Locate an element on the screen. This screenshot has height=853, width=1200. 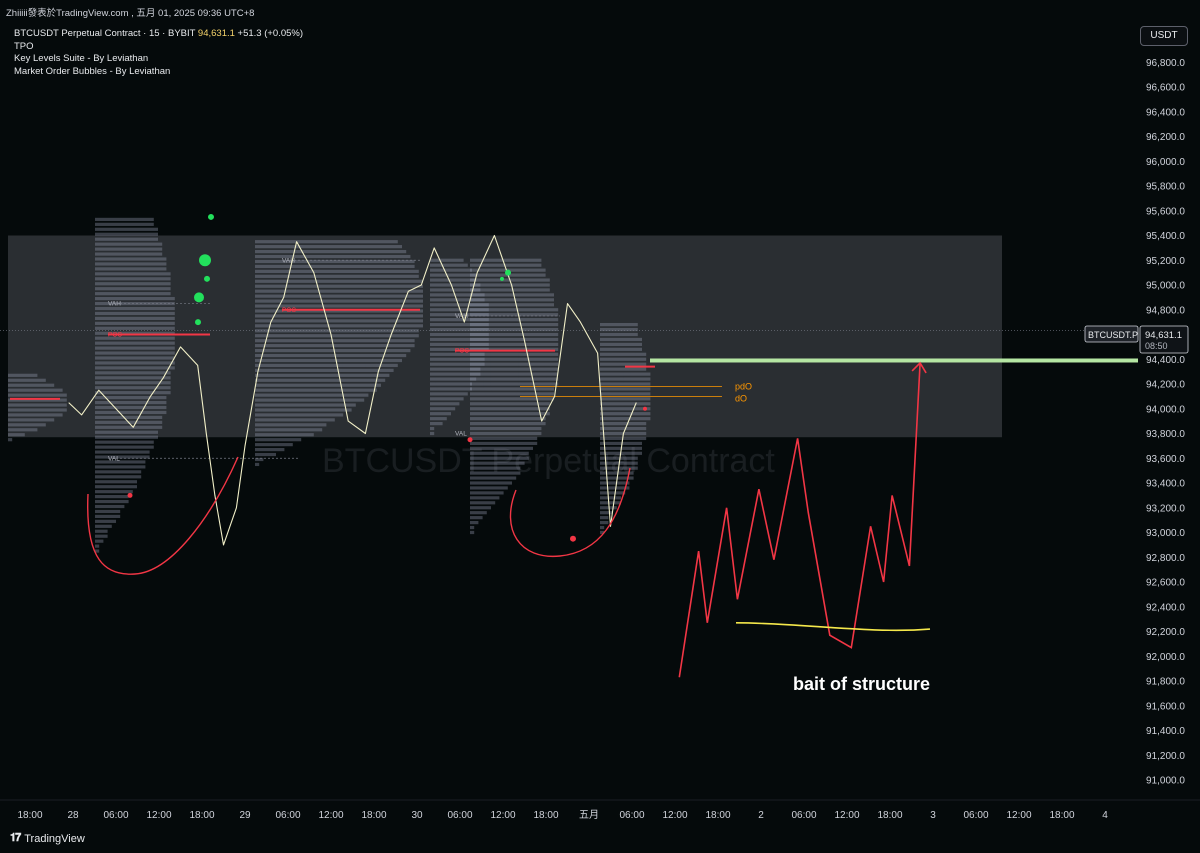
y-tick-label: 96,400.0 is located at coordinates (1165, 112).